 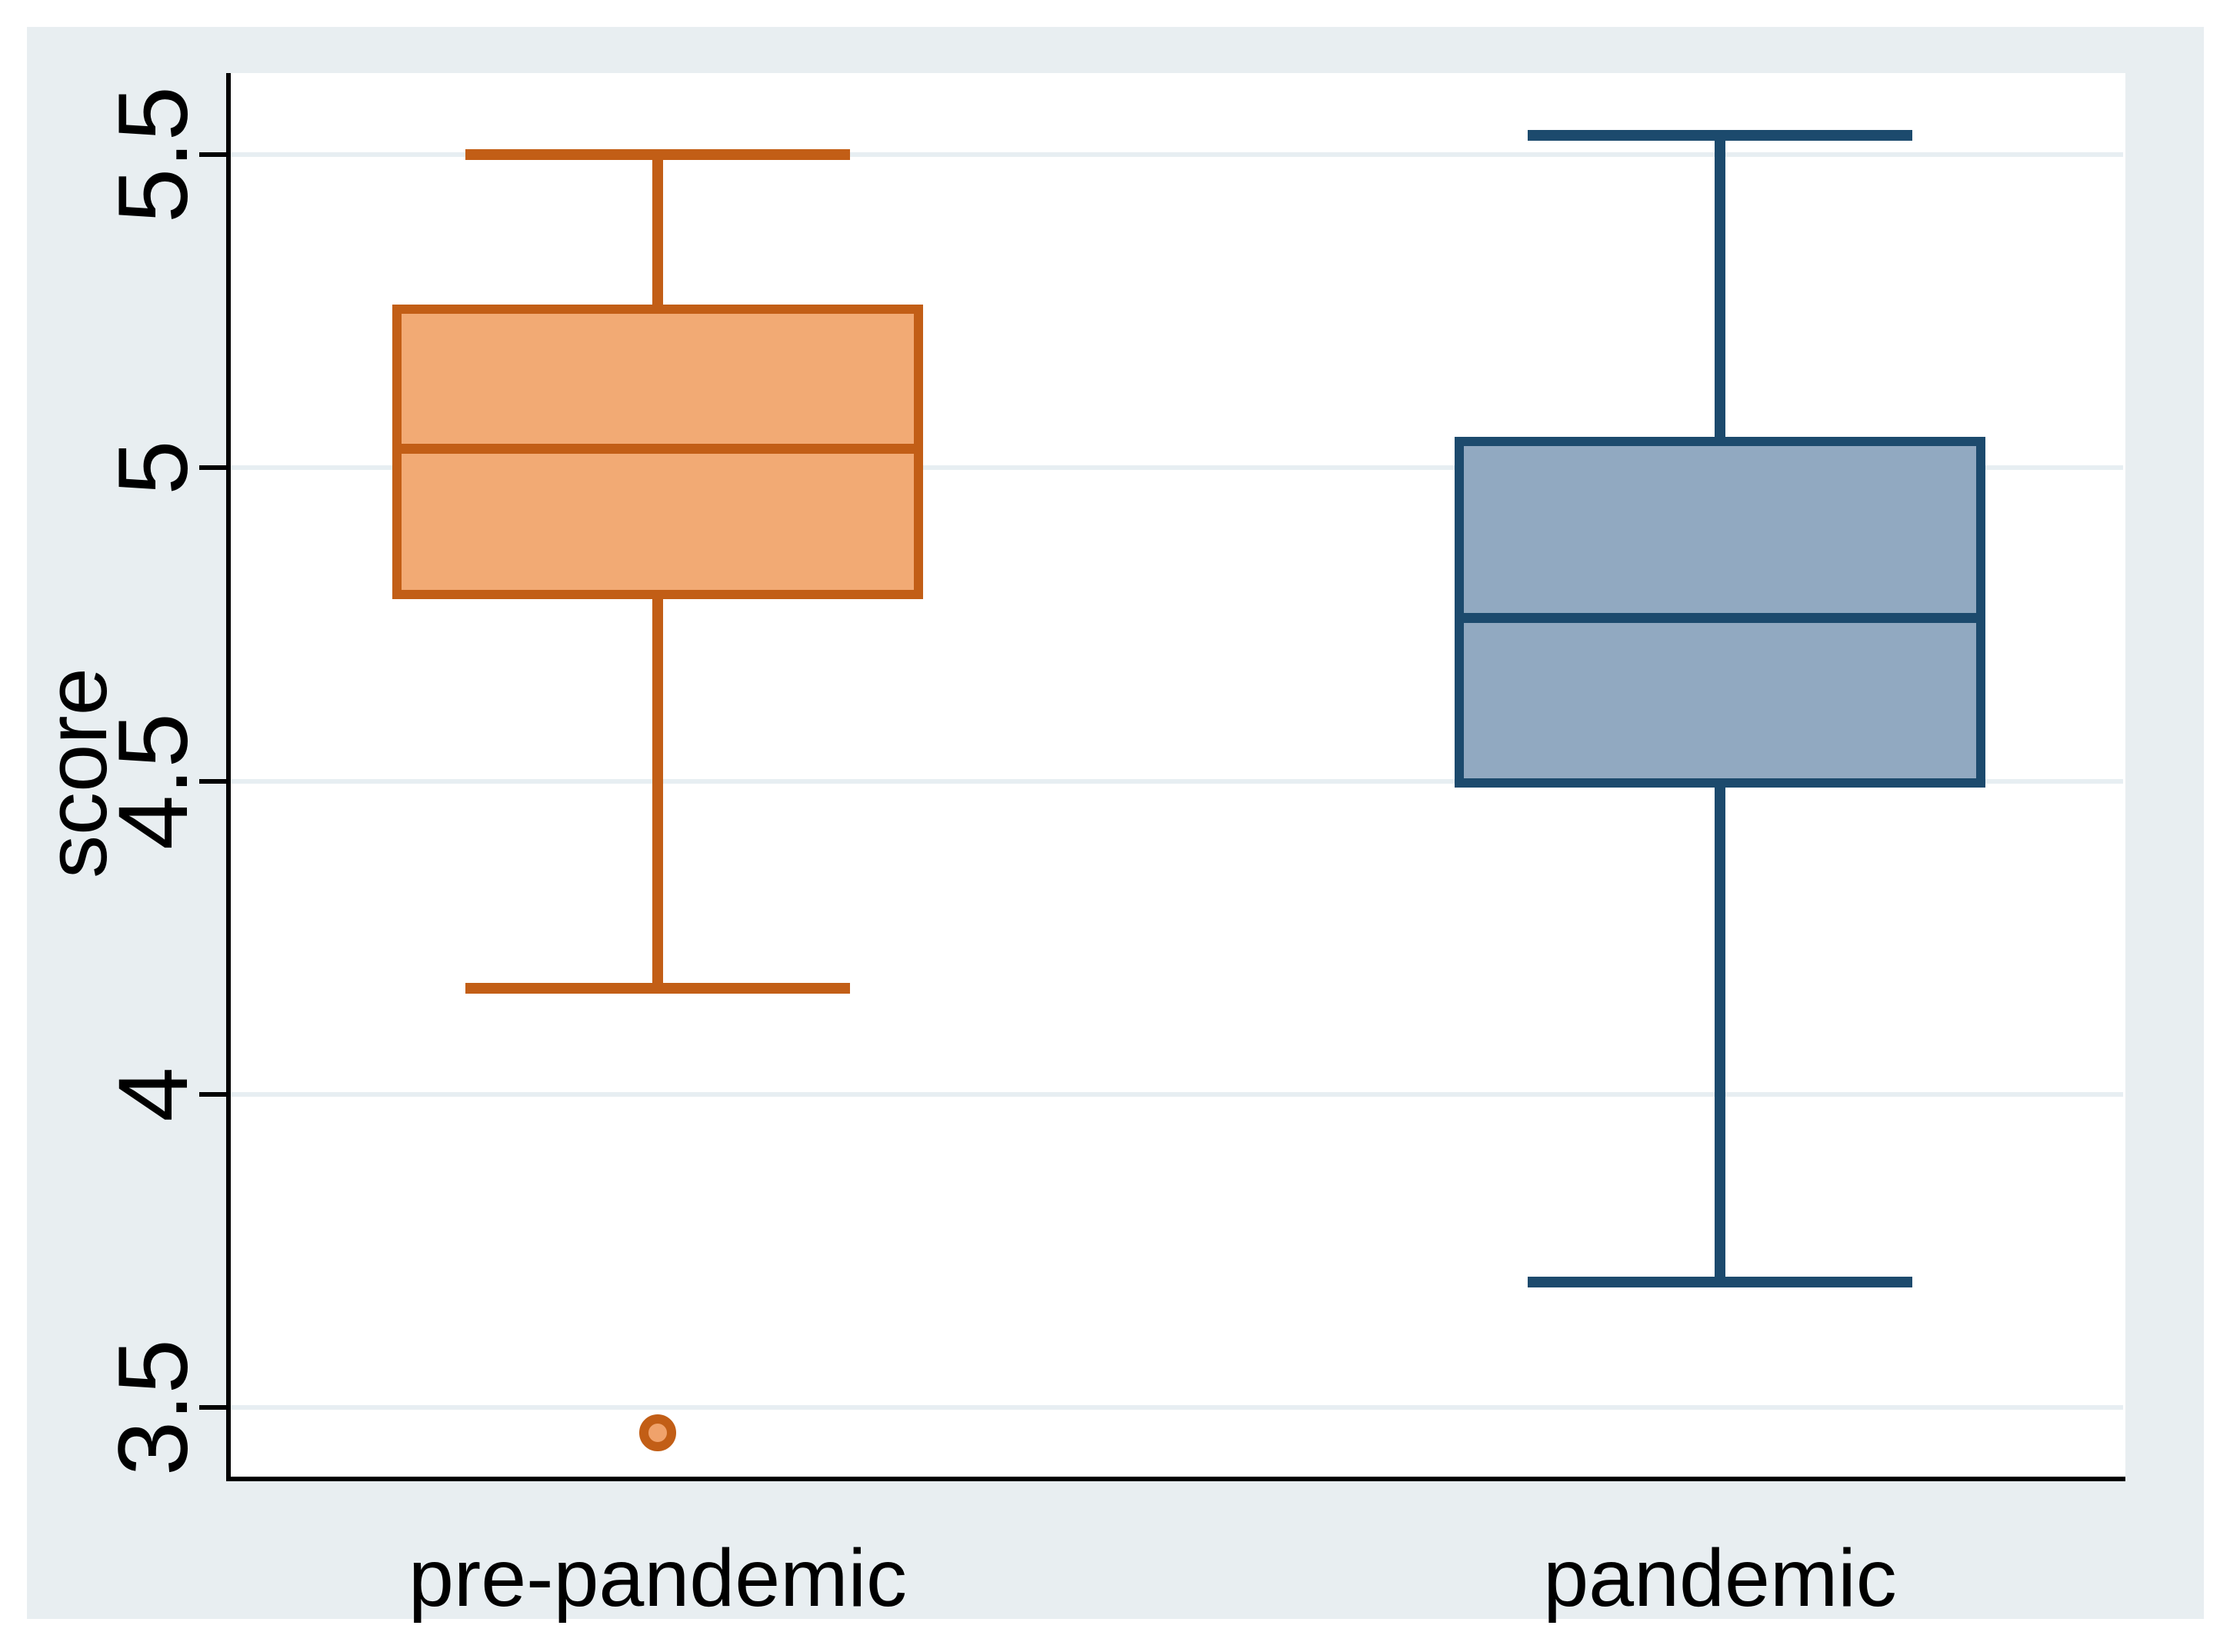 What do you see at coordinates (1176, 1479) in the screenshot?
I see `x-axis-line` at bounding box center [1176, 1479].